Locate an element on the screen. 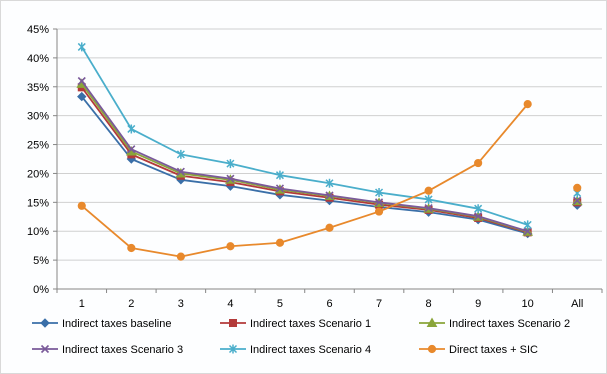 Image resolution: width=607 pixels, height=374 pixels. y-tick-label: 25% is located at coordinates (38, 146).